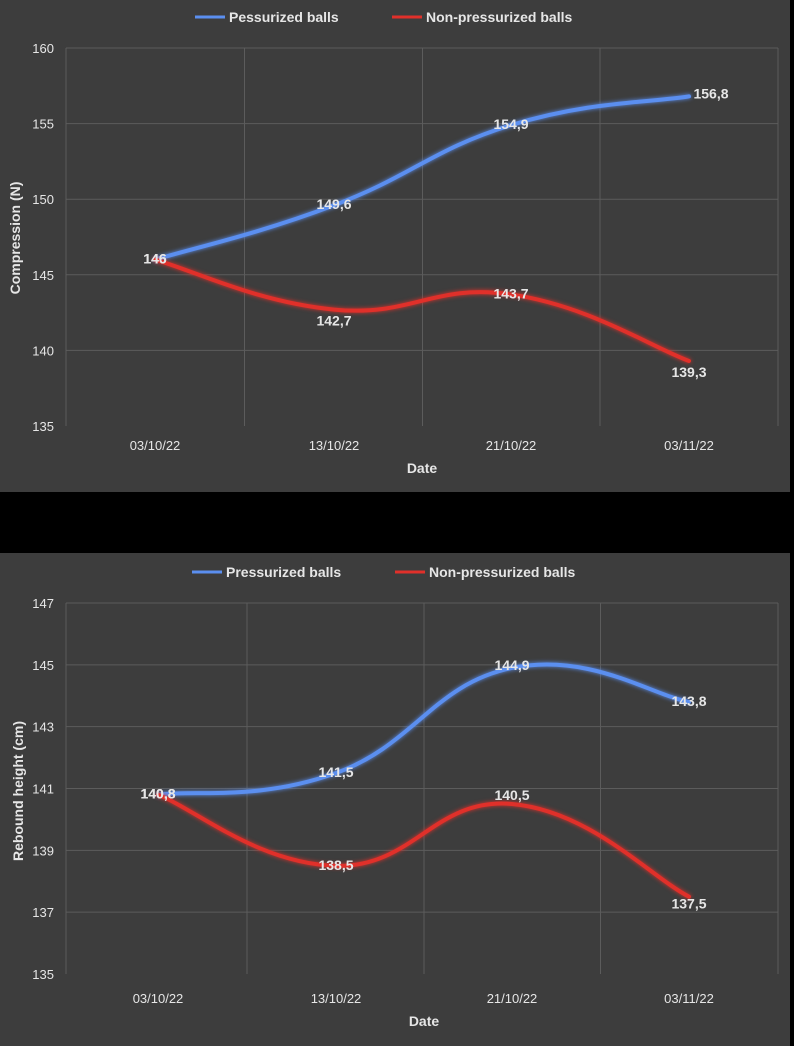 This screenshot has width=794, height=1046. I want to click on data-label: 144,9, so click(511, 665).